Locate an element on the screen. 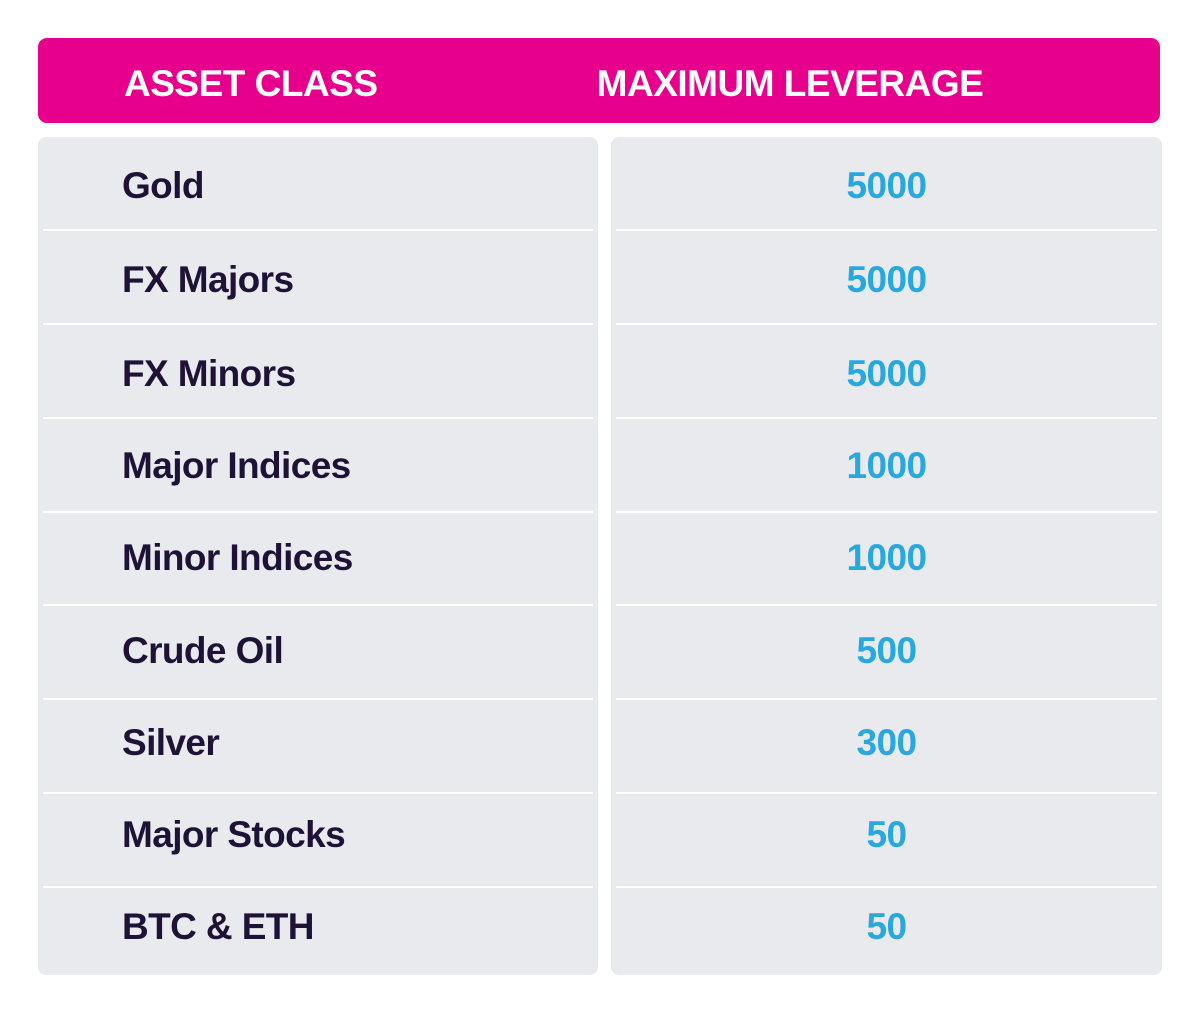 The image size is (1200, 1021). asset-class-cell: Silver is located at coordinates (171, 742).